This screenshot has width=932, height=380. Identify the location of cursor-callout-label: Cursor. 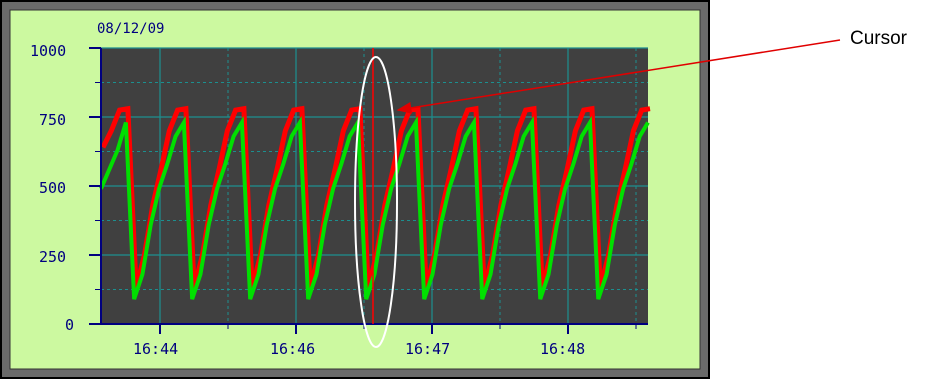
(879, 38).